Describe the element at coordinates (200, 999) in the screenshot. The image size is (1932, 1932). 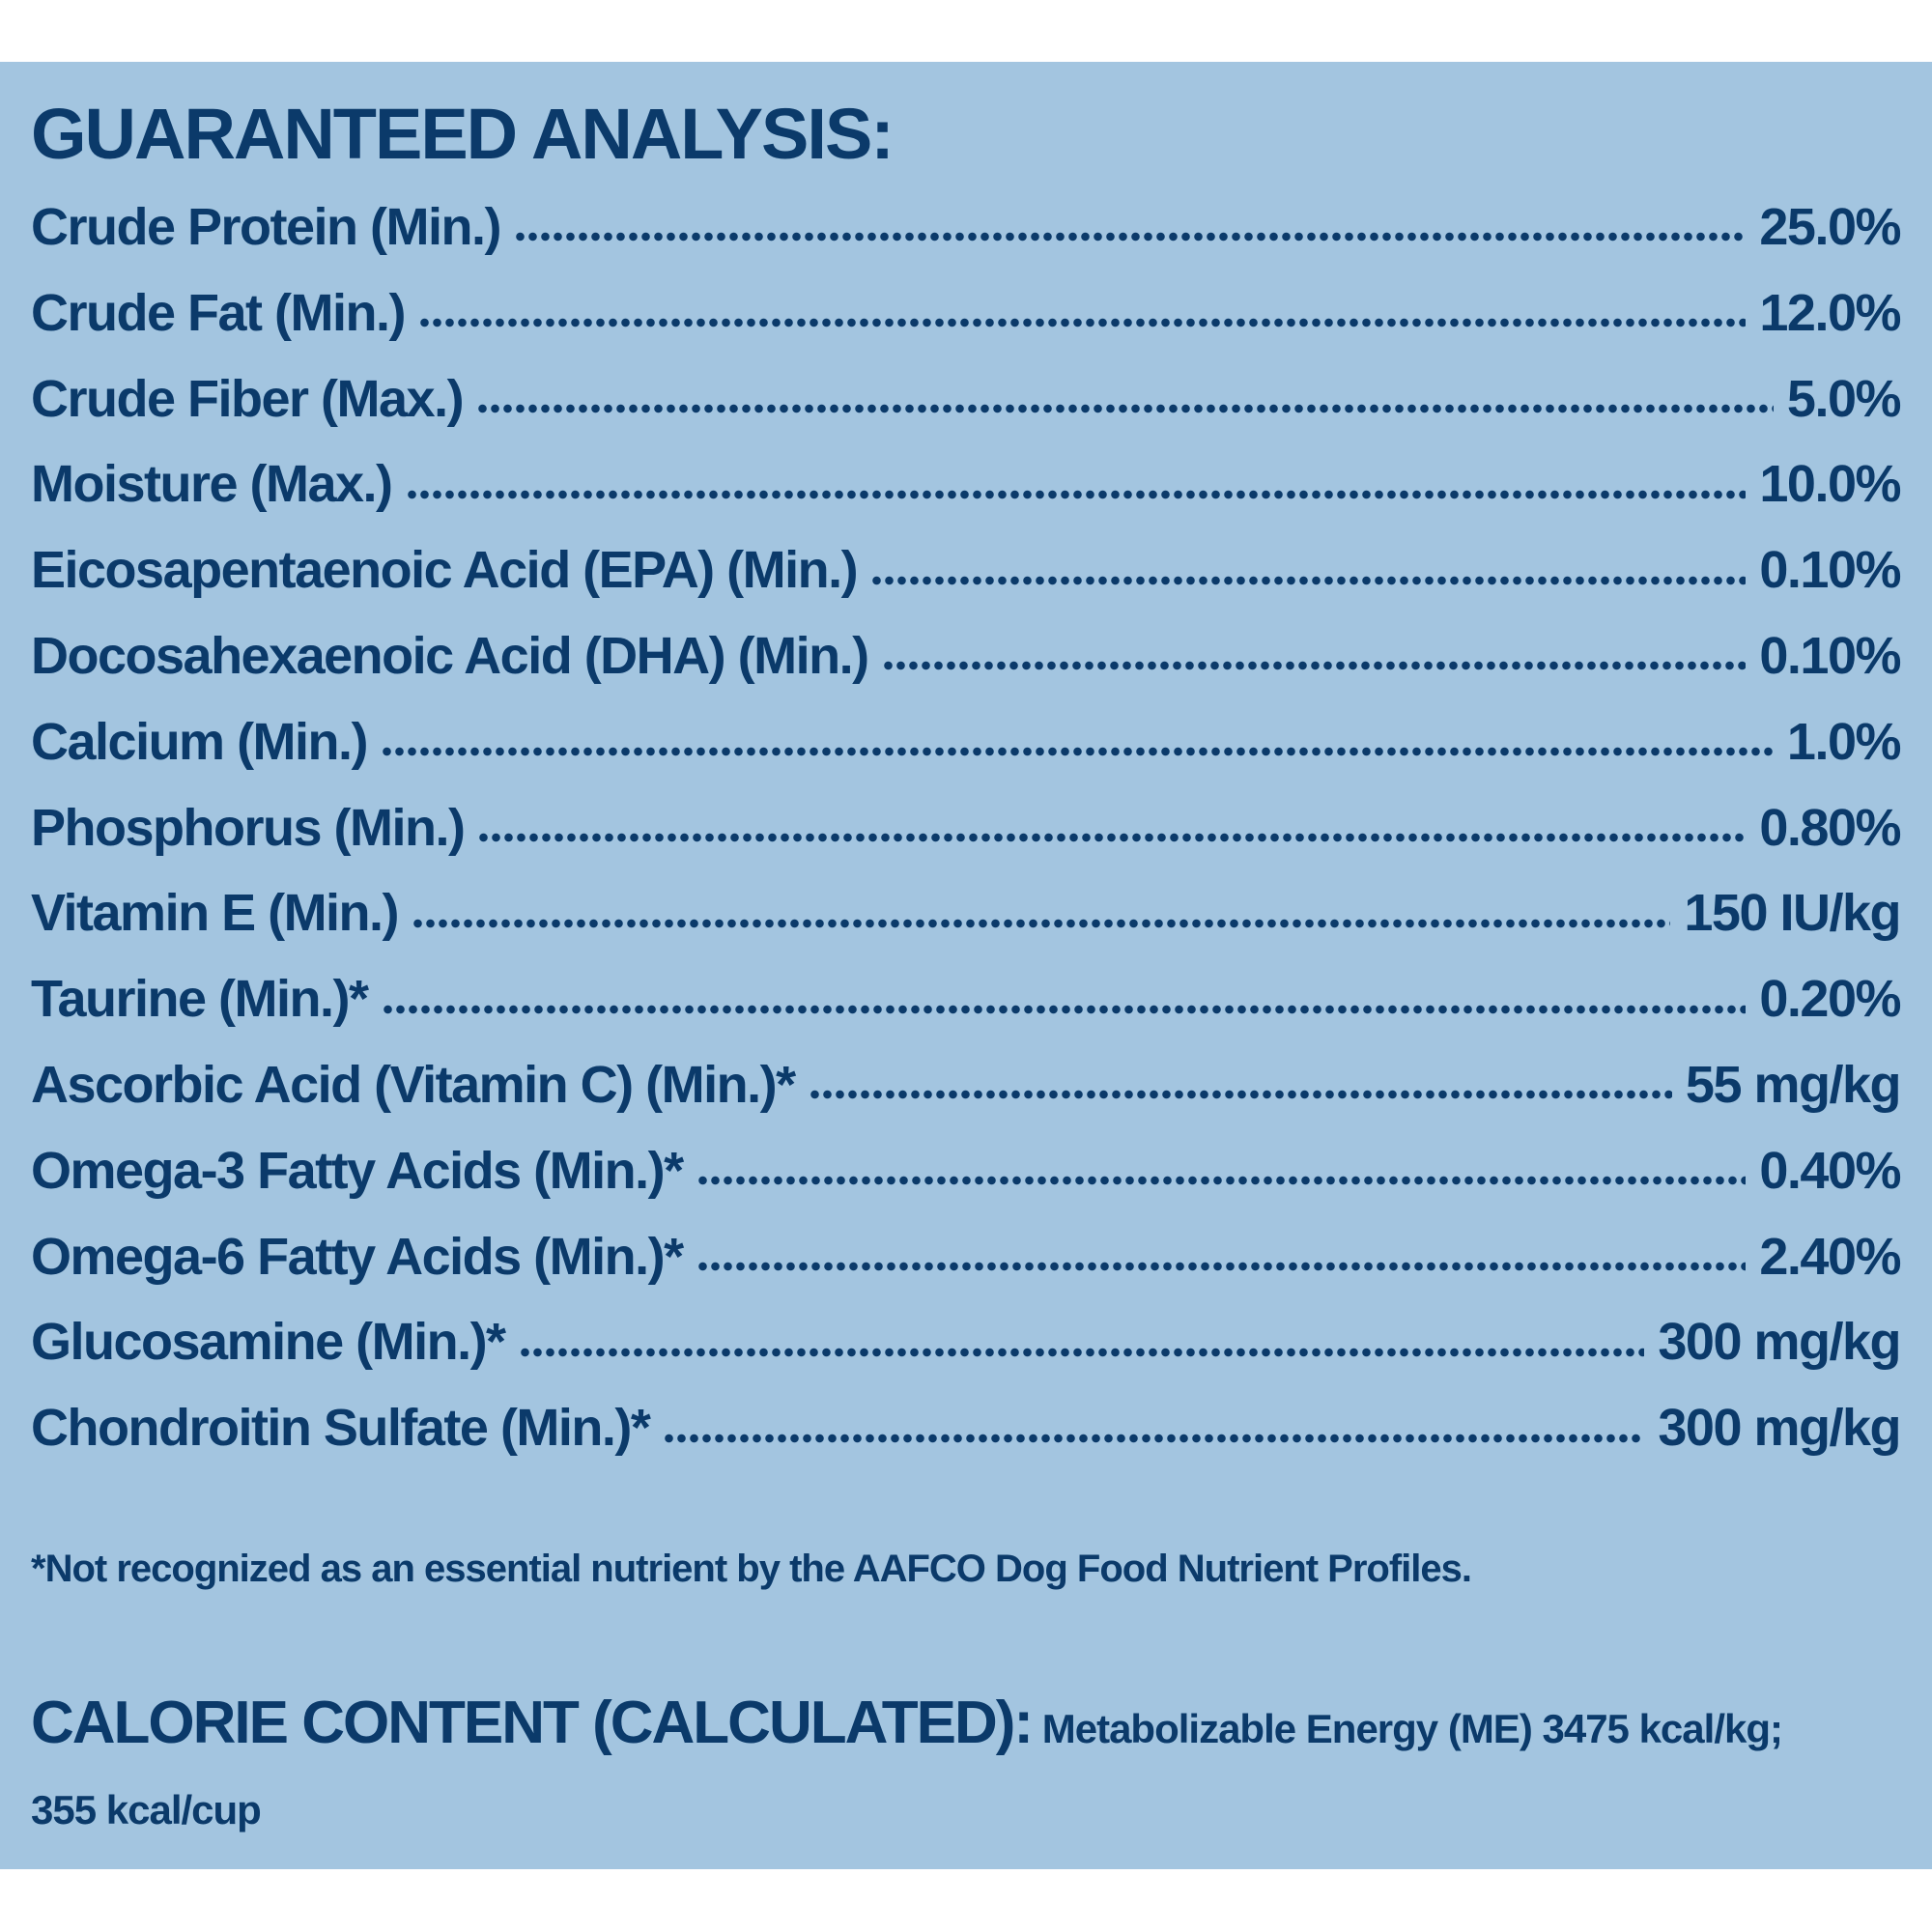
I see `nutrient-label: Taurine (Min.)*` at that location.